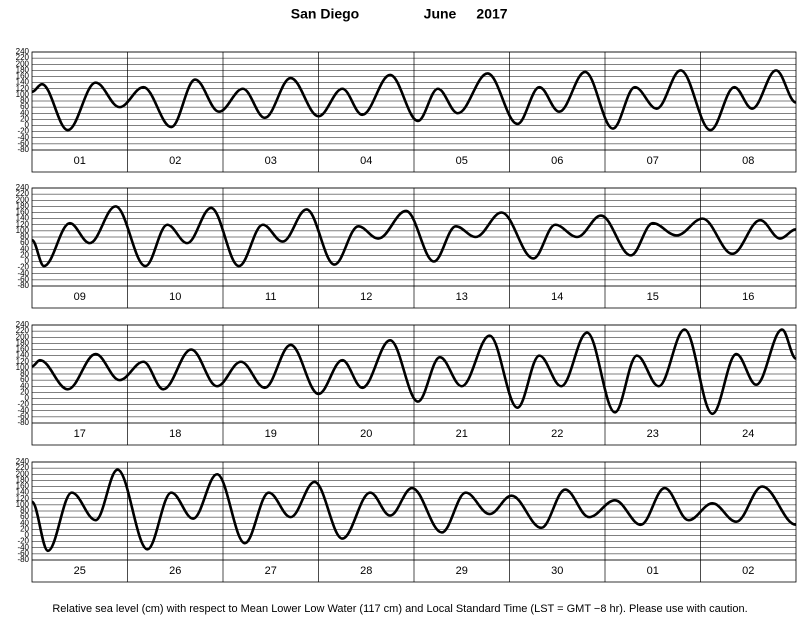 The width and height of the screenshot is (800, 618). Describe the element at coordinates (440, 14) in the screenshot. I see `month: June` at that location.